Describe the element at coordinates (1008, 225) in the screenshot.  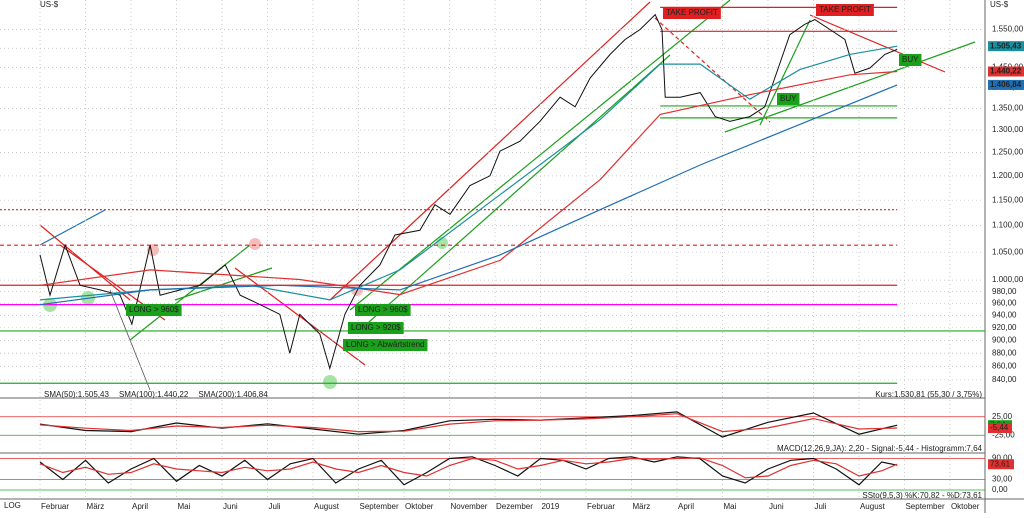
I see `y-tick-label: 1.100,00` at that location.